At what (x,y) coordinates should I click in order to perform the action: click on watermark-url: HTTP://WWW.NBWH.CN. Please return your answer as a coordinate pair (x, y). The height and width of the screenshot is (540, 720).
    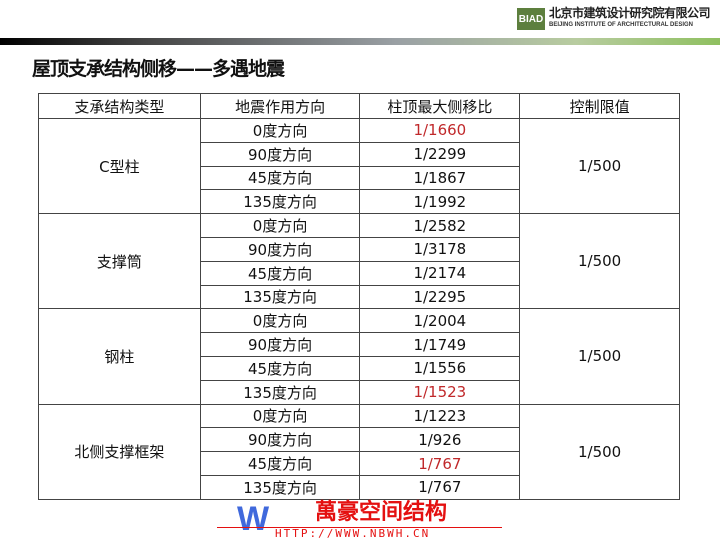
    Looking at the image, I should click on (353, 533).